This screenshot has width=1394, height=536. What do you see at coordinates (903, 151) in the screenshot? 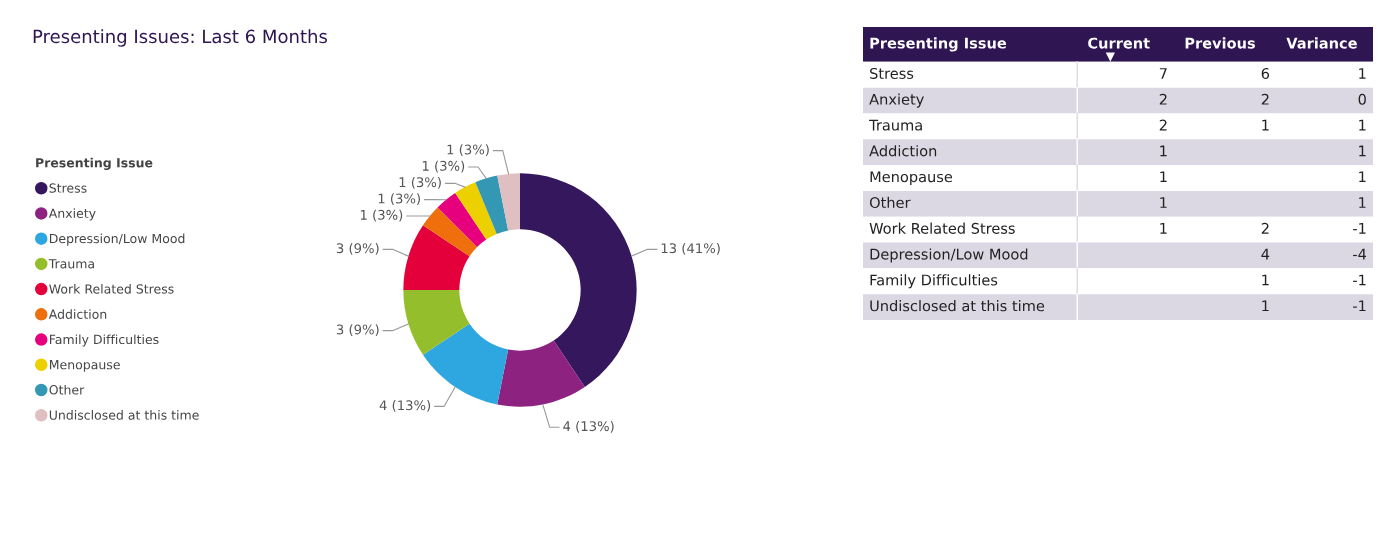
I see `y-tick-label: Addiction` at bounding box center [903, 151].